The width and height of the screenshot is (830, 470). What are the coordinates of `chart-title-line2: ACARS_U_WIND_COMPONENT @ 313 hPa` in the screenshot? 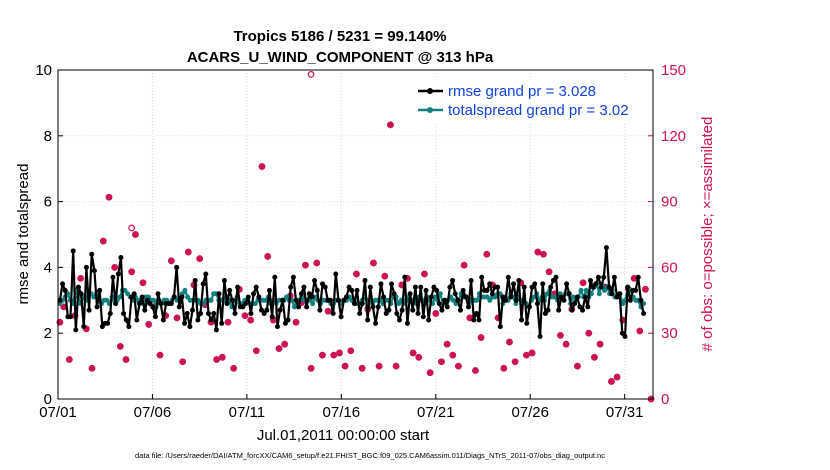 It's located at (340, 57).